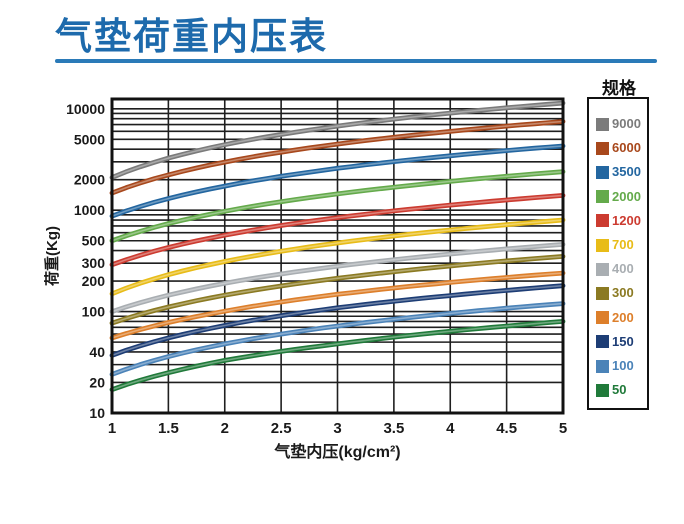 Image resolution: width=684 pixels, height=524 pixels. Describe the element at coordinates (626, 196) in the screenshot. I see `legend-label: 2000` at that location.